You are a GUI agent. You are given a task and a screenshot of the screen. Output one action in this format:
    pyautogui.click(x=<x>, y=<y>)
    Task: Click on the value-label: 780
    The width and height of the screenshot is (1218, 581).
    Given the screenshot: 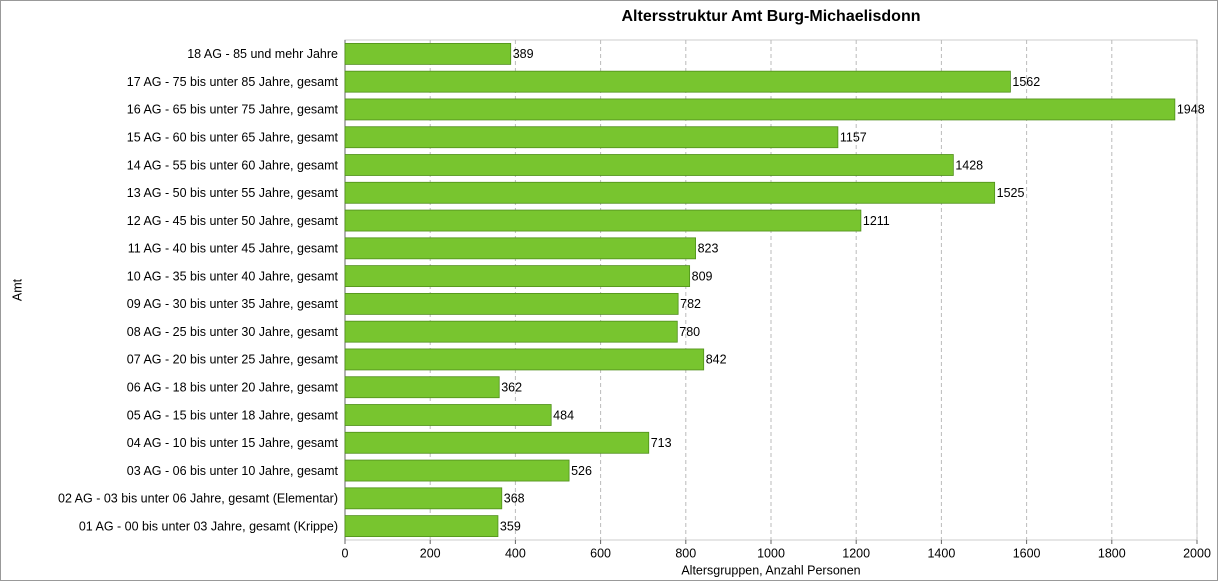 What is the action you would take?
    pyautogui.click(x=689, y=332)
    